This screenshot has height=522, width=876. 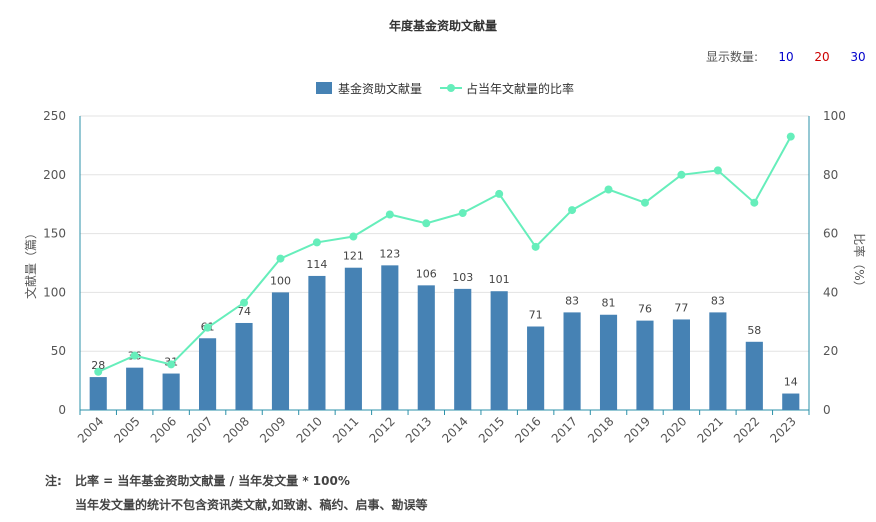 What do you see at coordinates (53, 481) in the screenshot?
I see `note-prefix: 注:` at bounding box center [53, 481].